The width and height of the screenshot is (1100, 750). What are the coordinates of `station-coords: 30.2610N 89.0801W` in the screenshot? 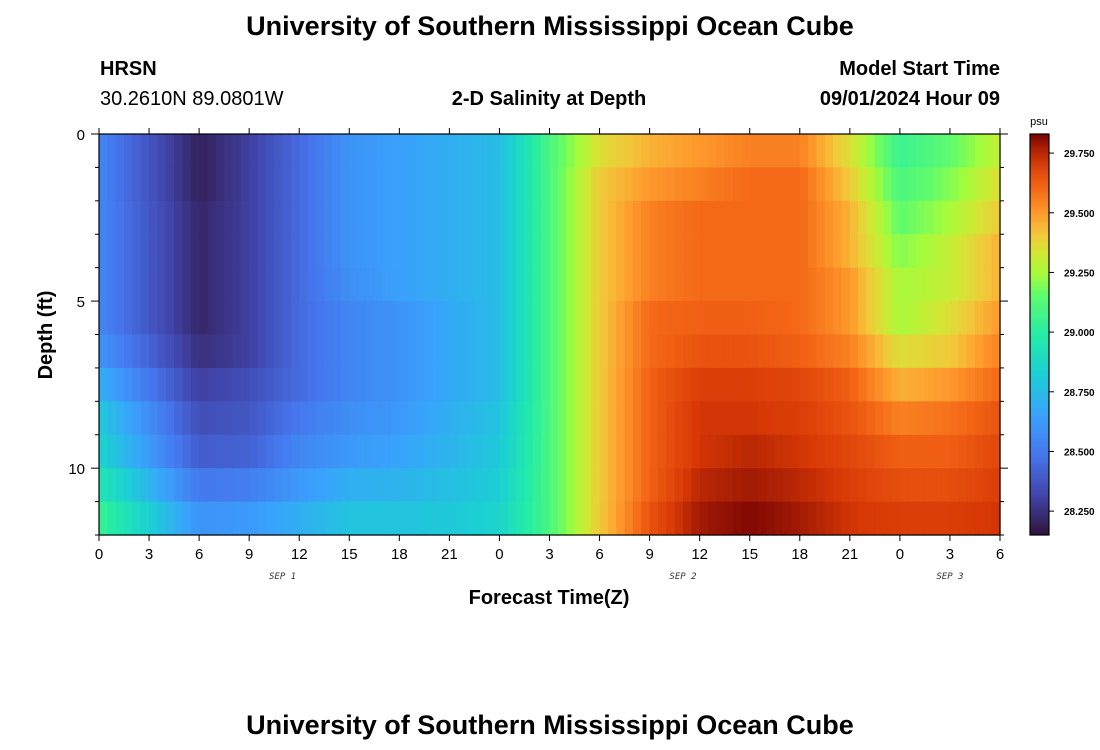 It's located at (192, 99).